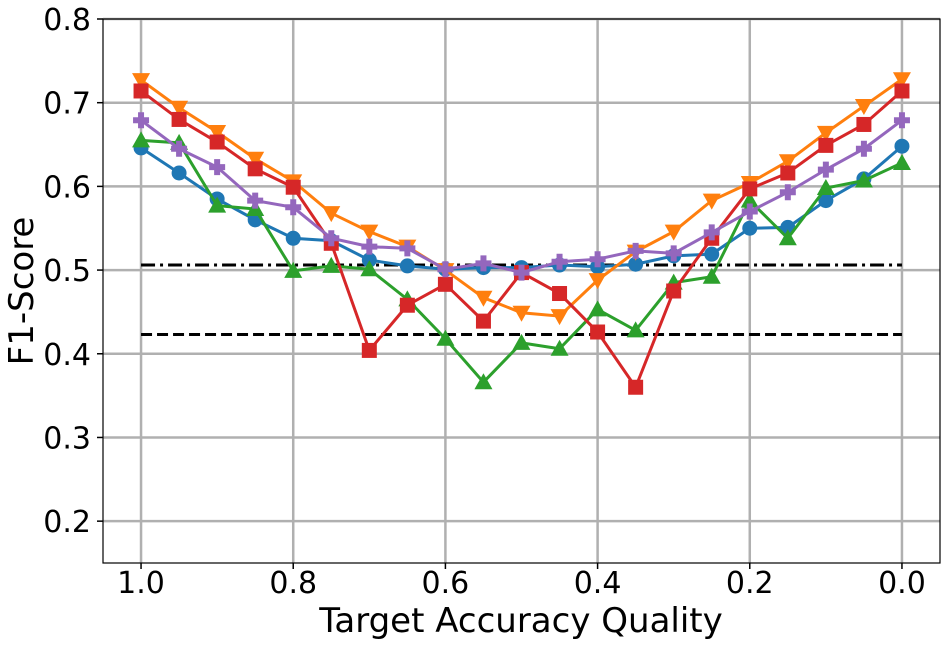 This screenshot has height=650, width=947. Describe the element at coordinates (750, 583) in the screenshot. I see `x-tick-label: 0.2` at that location.